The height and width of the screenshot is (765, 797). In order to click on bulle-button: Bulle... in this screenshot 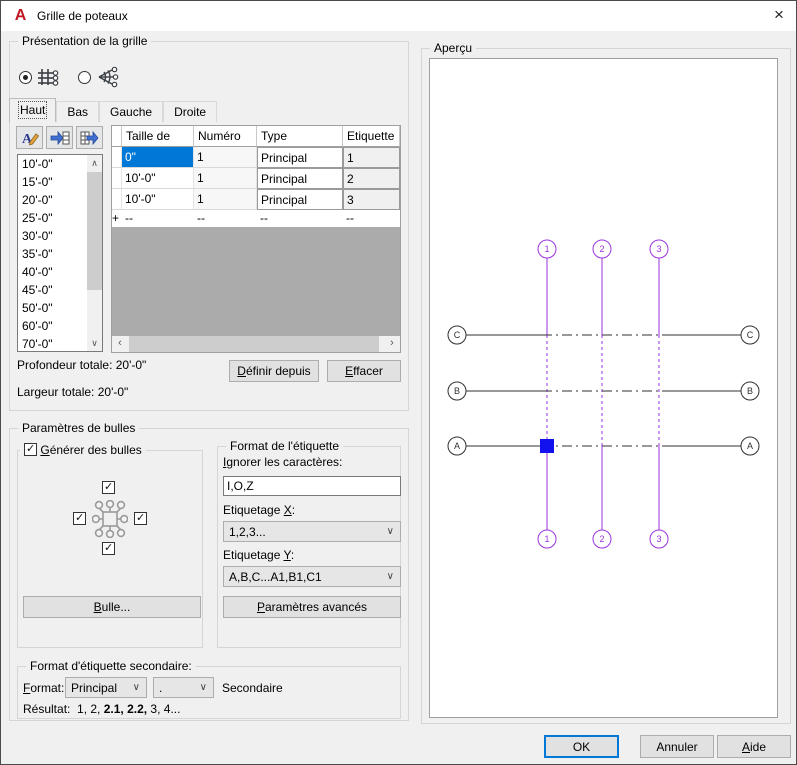, I will do `click(112, 607)`.